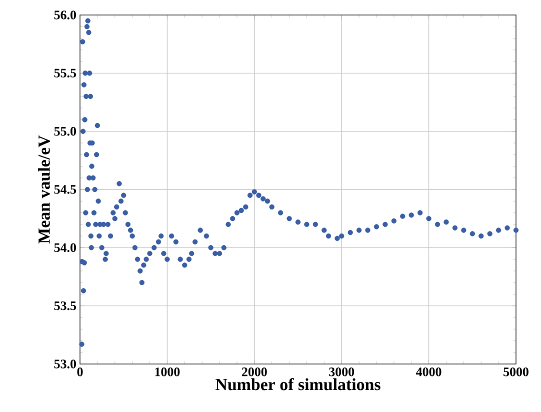 The width and height of the screenshot is (541, 412). Describe the element at coordinates (254, 372) in the screenshot. I see `x-tick-label: 2000` at that location.